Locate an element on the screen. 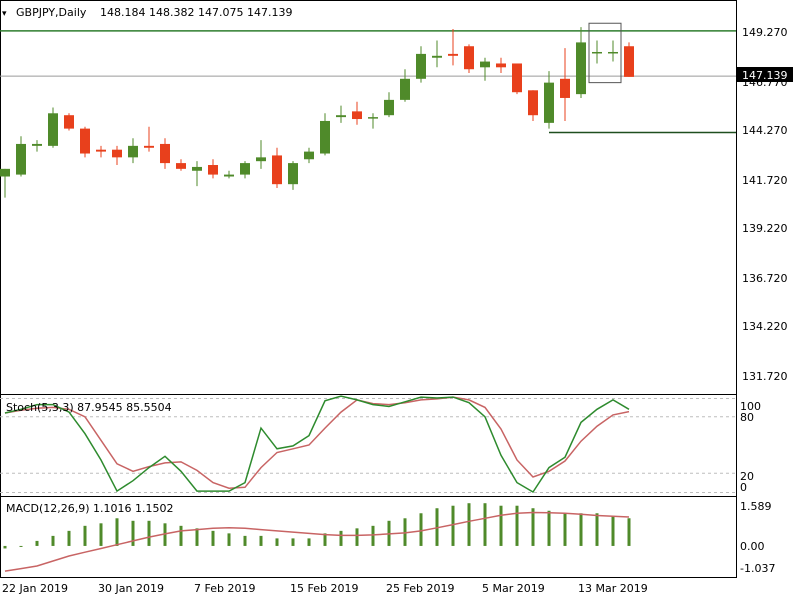  time-tick: 7 Feb 2019 is located at coordinates (224, 588).